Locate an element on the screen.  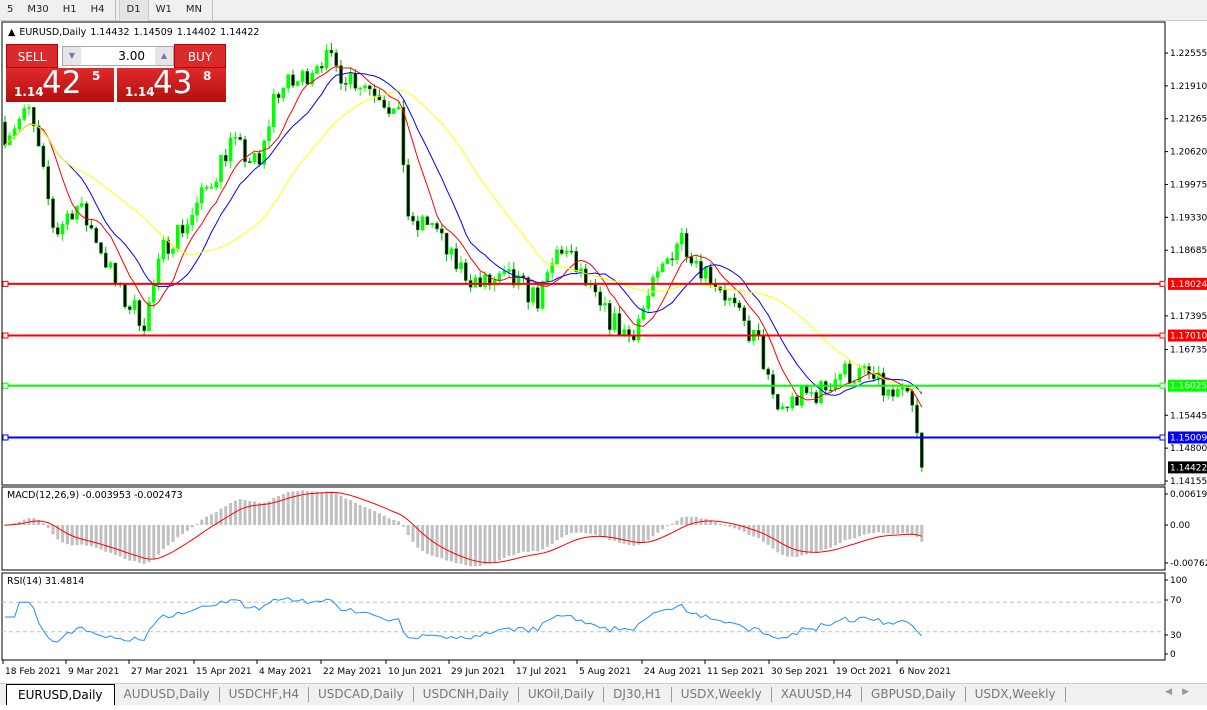
tab-ukoil-daily: UKOil,Daily is located at coordinates (562, 694).